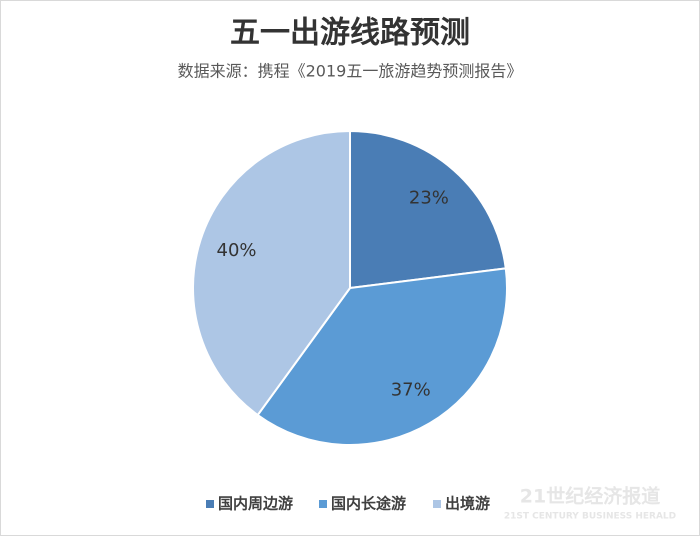 The height and width of the screenshot is (536, 700). What do you see at coordinates (255, 504) in the screenshot?
I see `legend-label: 国内周边游` at bounding box center [255, 504].